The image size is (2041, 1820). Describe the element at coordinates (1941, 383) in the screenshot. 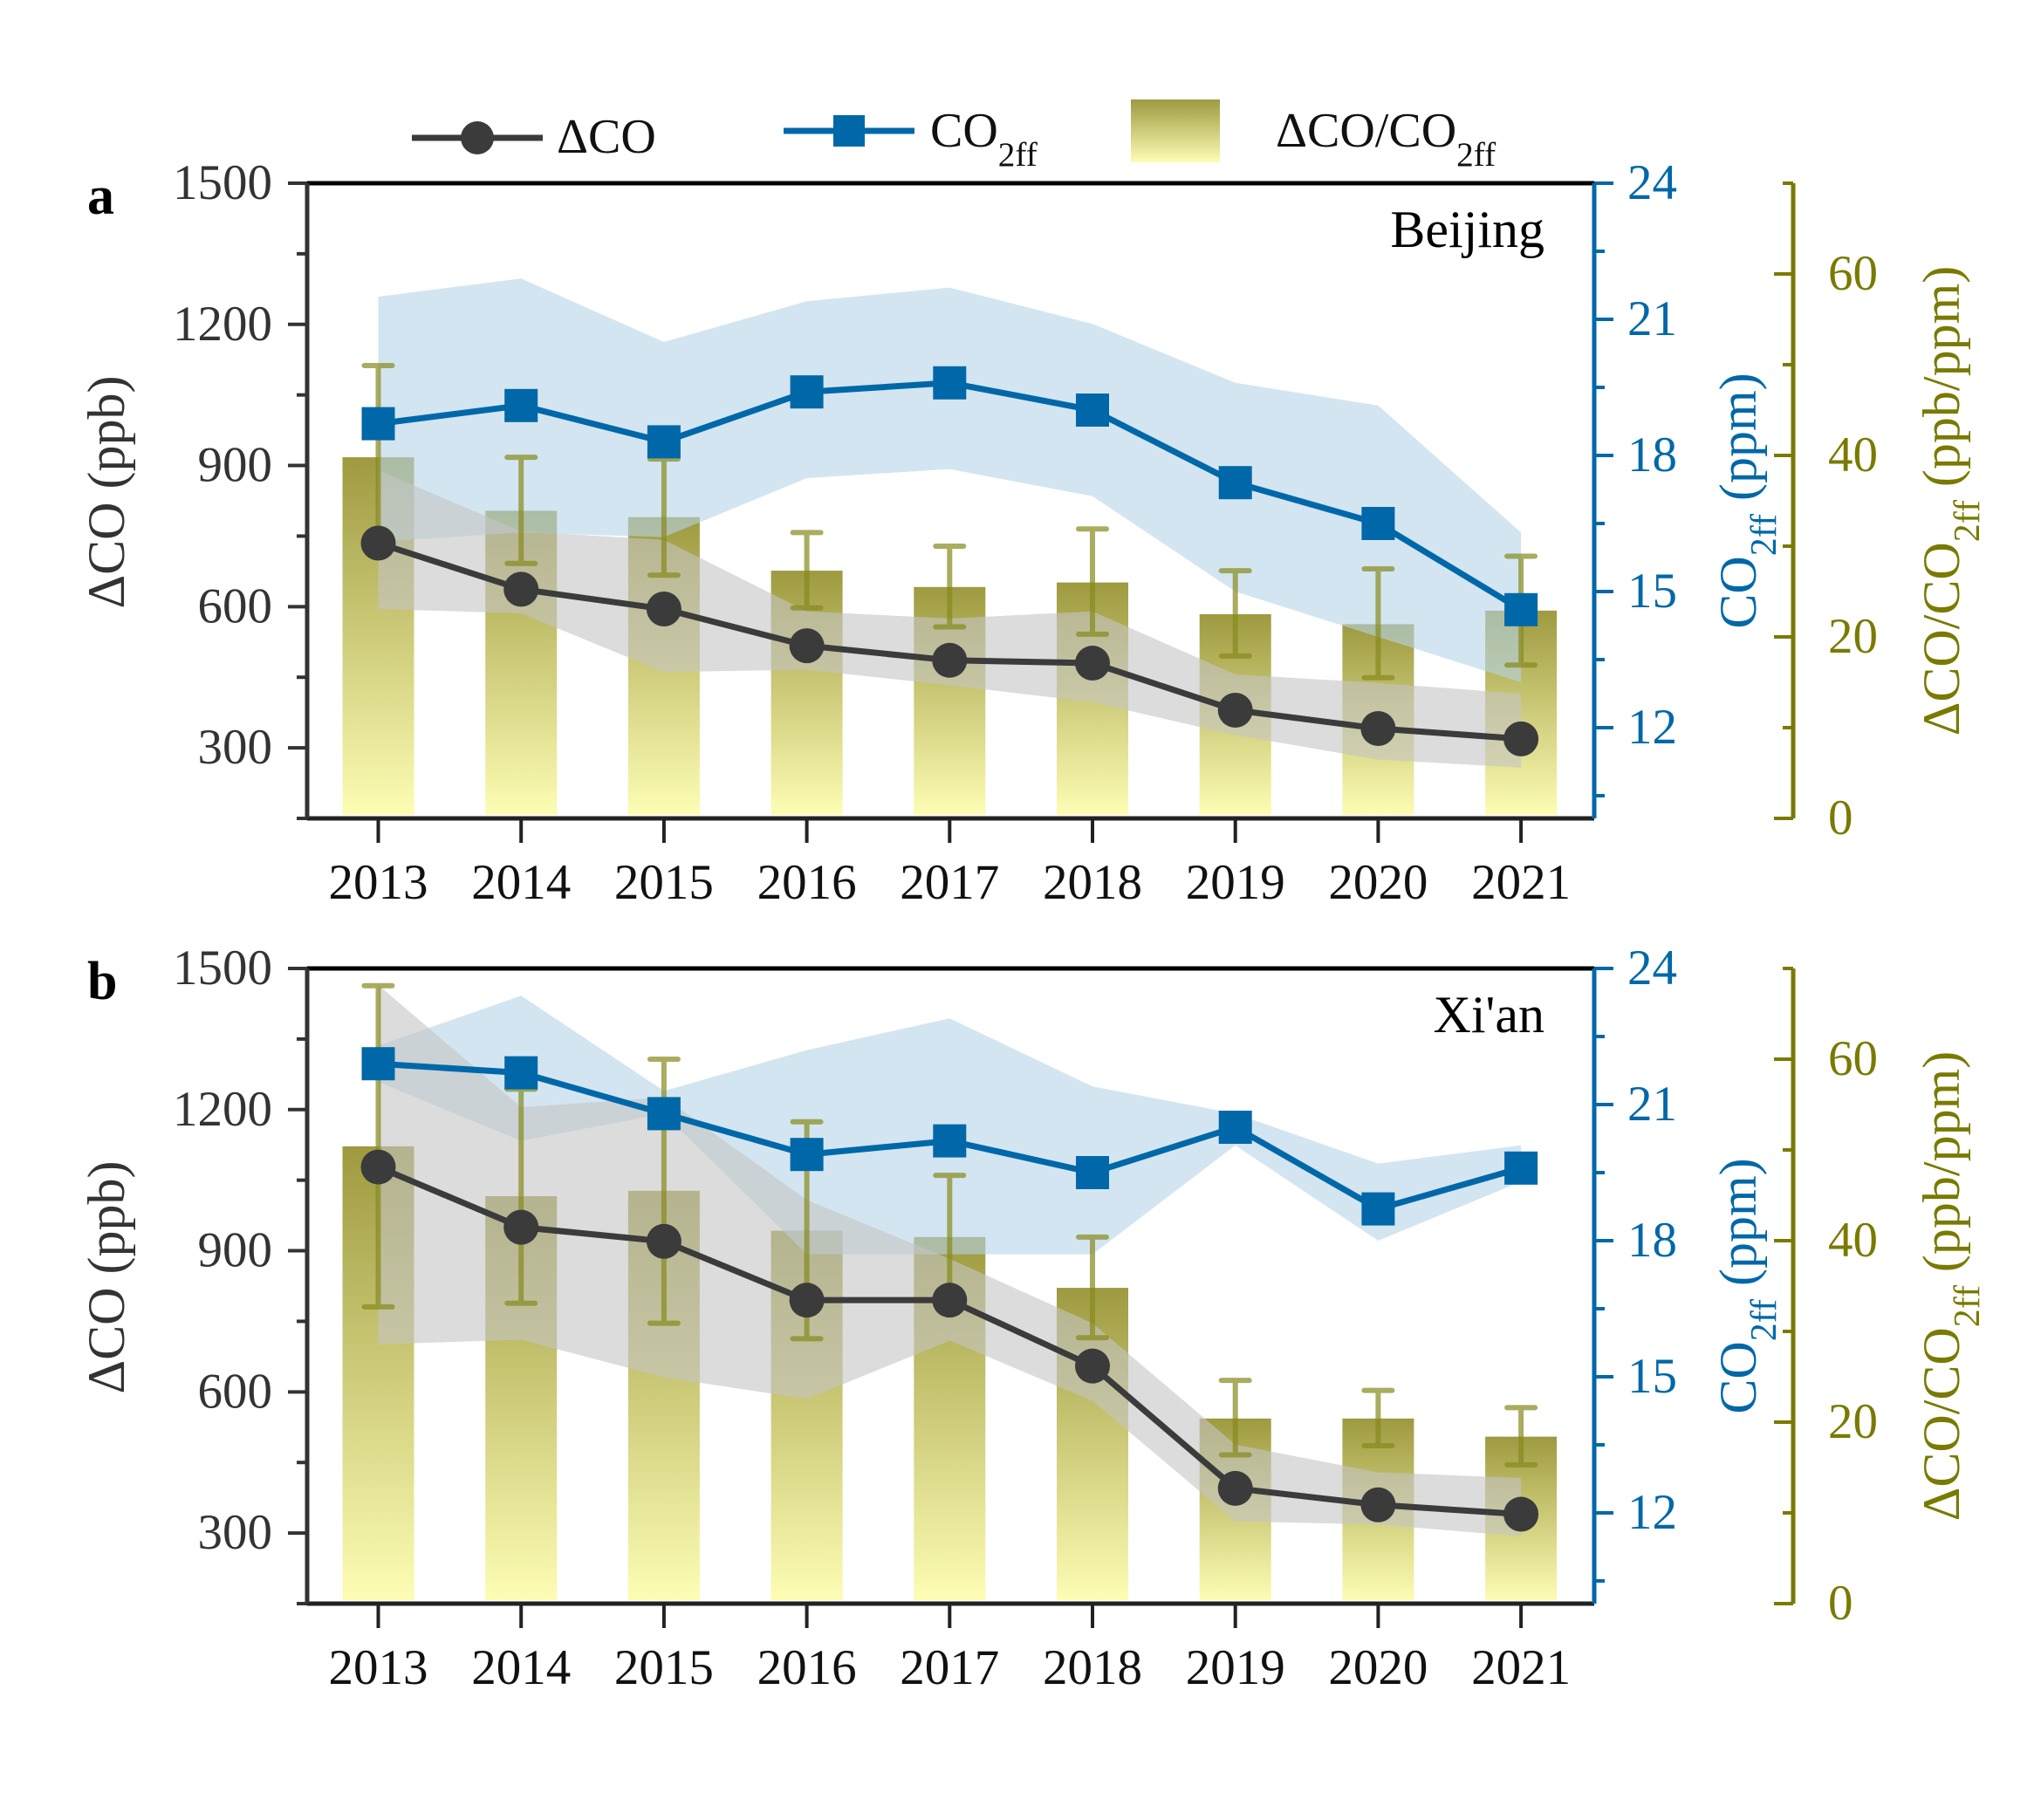

I see `ratio-axis-label-suffix: (ppb/ppm)` at that location.